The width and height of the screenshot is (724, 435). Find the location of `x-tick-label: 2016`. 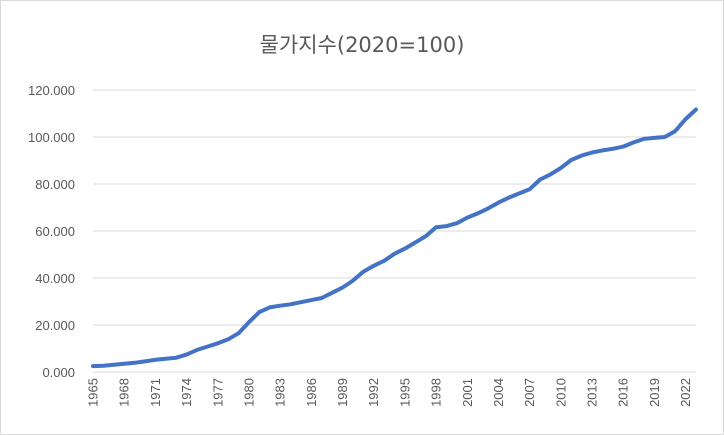

x-tick-label: 2016 is located at coordinates (623, 392).